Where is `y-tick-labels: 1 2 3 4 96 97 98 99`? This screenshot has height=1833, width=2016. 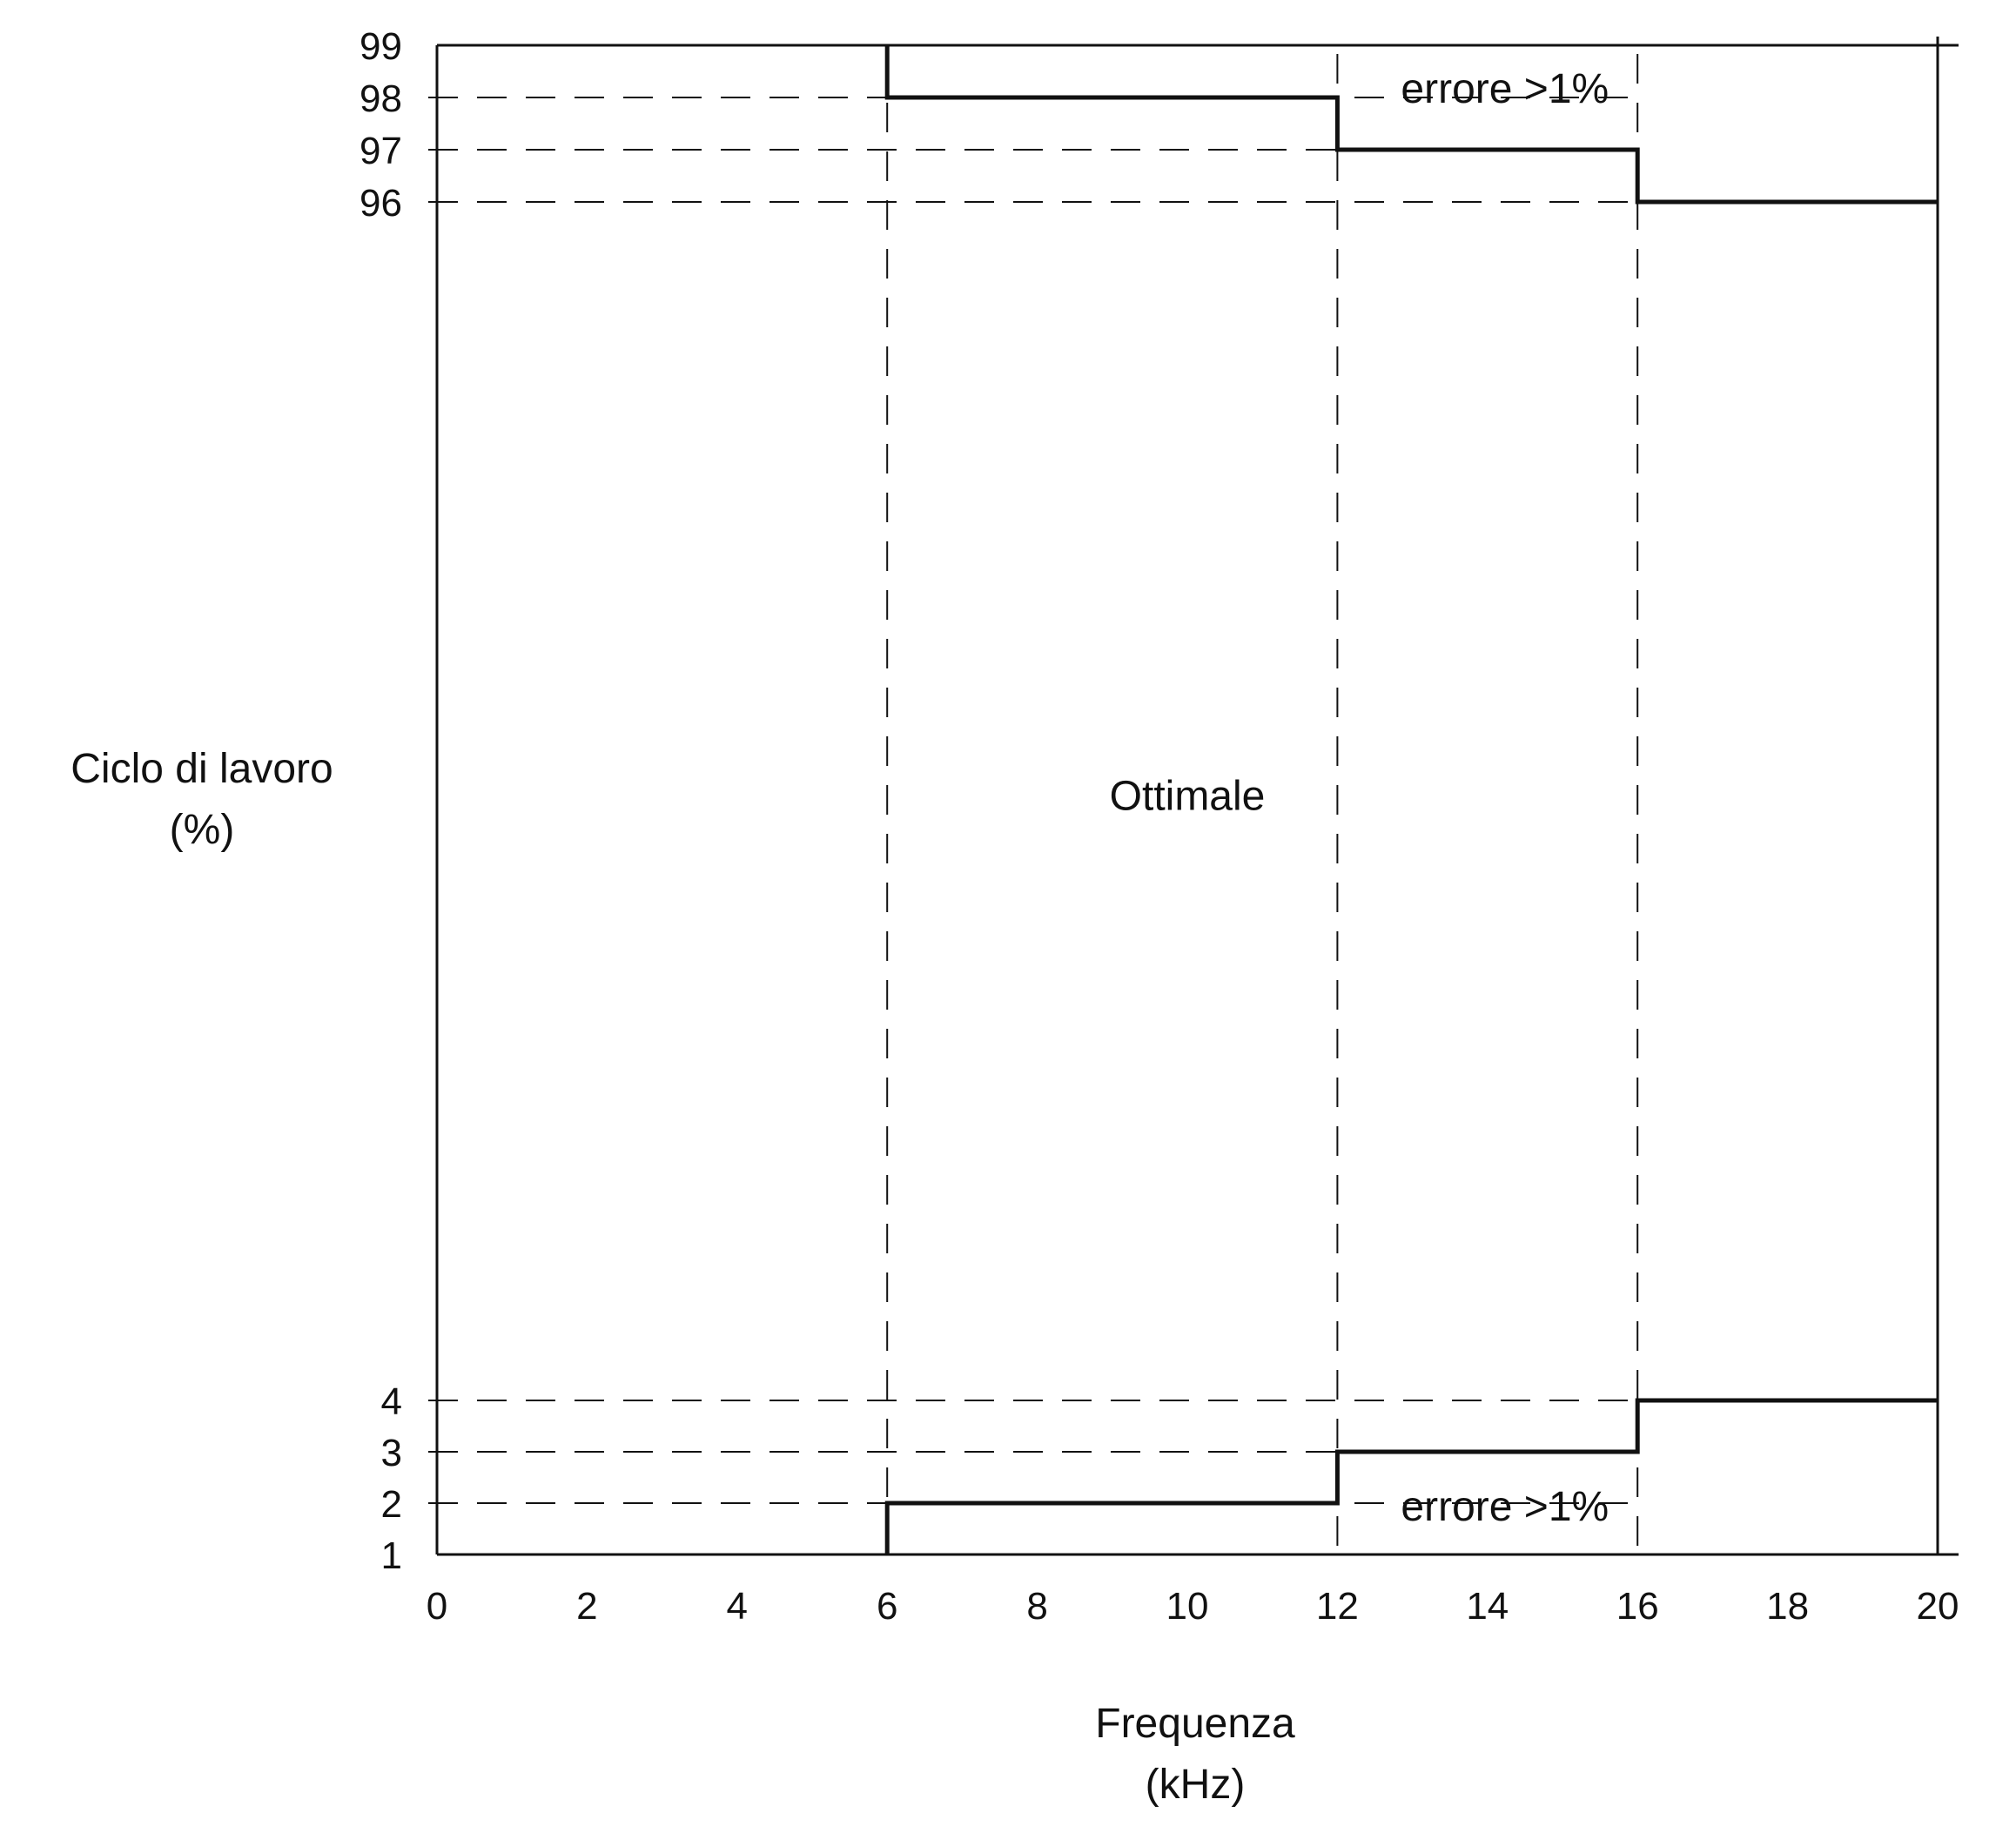
y-tick-labels: 1 2 3 4 96 97 98 99 is located at coordinates (381, 801).